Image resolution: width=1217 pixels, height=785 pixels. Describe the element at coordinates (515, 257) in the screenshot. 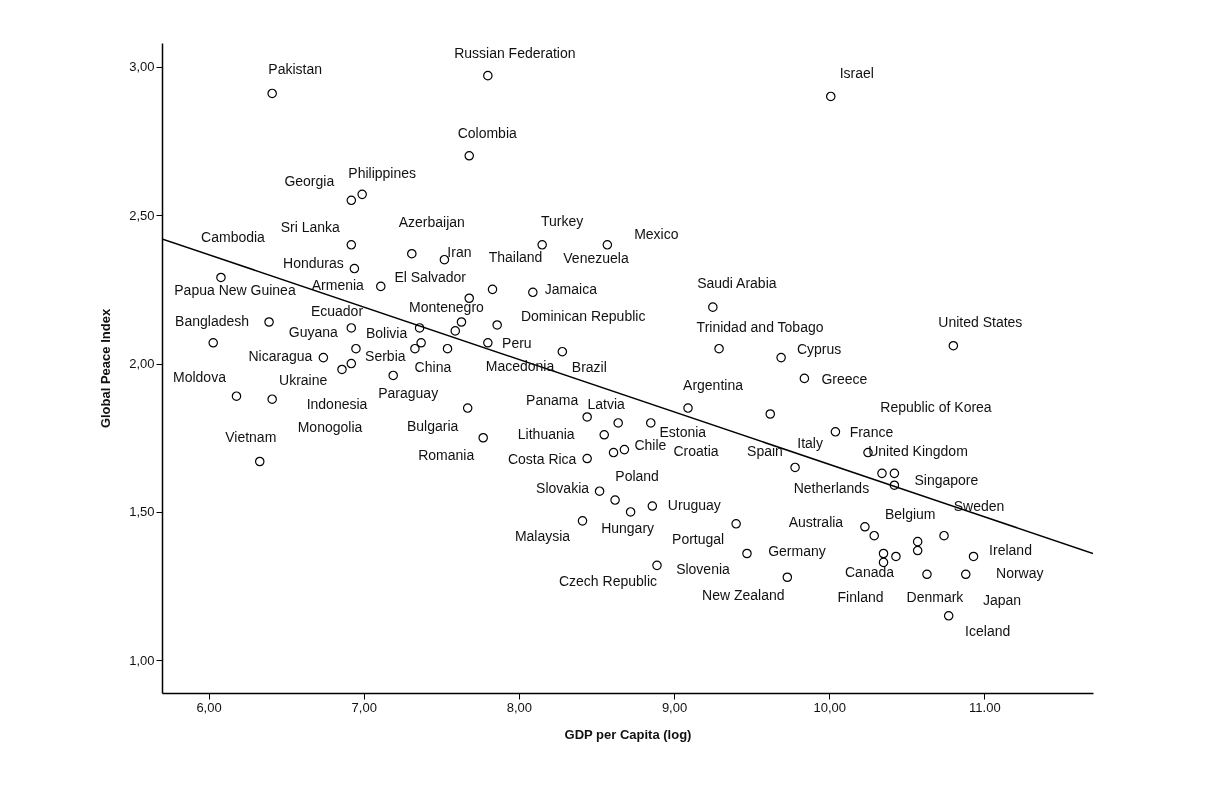

I see `data-label: Thailand` at that location.